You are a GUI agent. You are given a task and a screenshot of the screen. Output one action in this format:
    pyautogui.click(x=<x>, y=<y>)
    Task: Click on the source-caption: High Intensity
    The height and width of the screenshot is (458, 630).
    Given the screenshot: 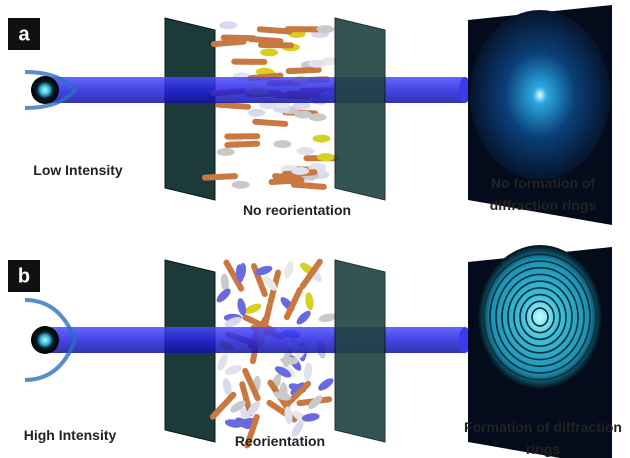 What is the action you would take?
    pyautogui.click(x=70, y=435)
    